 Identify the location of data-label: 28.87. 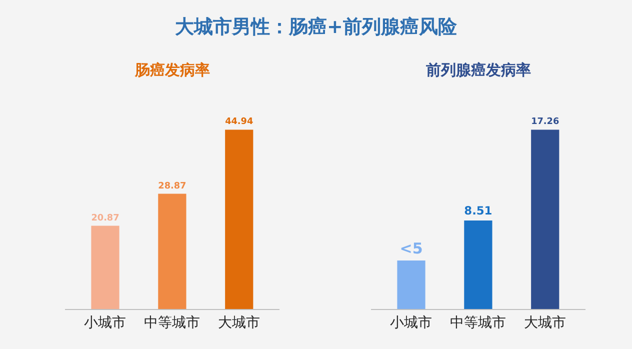
(172, 186).